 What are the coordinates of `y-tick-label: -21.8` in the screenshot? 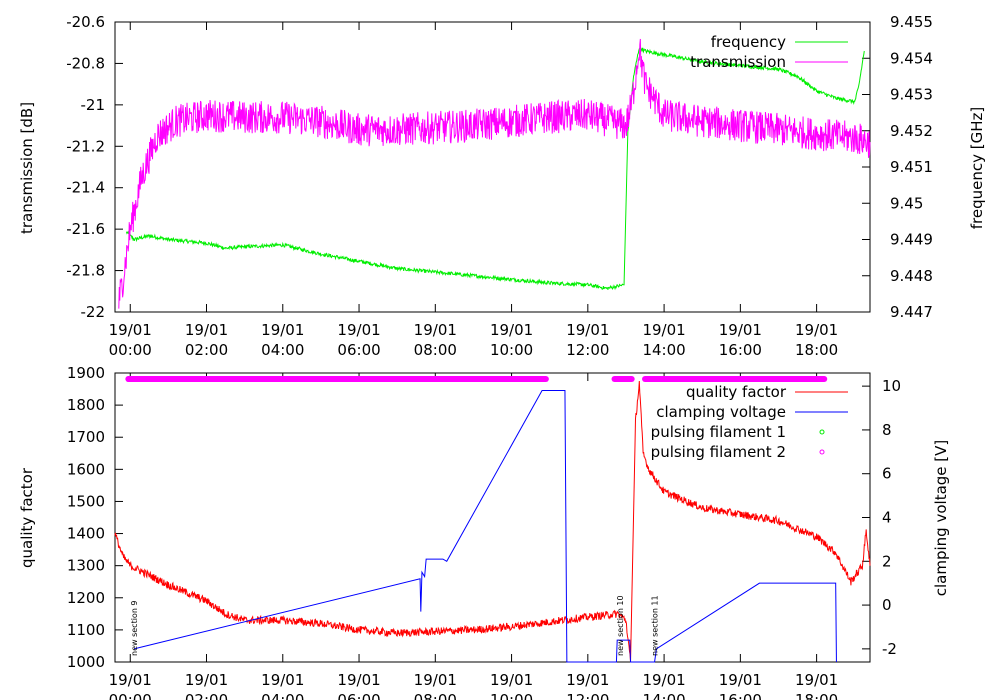 It's located at (85, 271).